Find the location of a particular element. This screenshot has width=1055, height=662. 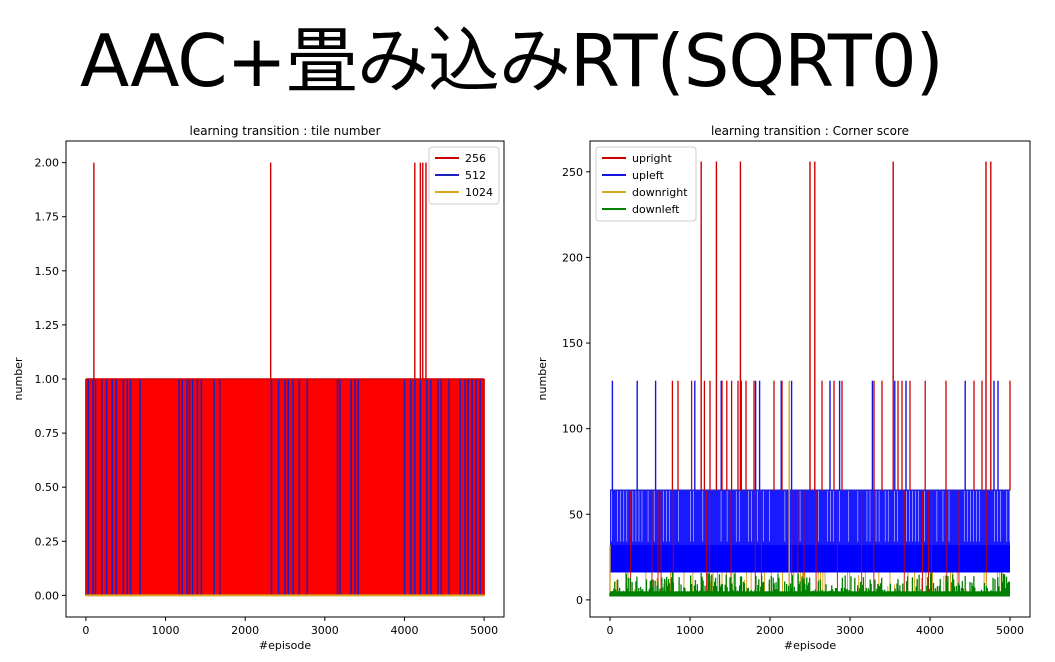

y-tick-label: 2.00 is located at coordinates (47, 163).